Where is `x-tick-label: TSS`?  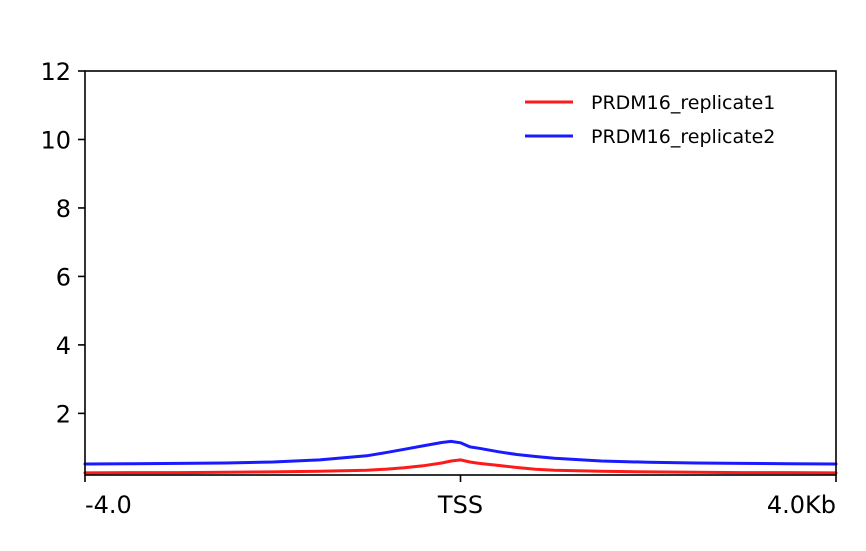
x-tick-label: TSS is located at coordinates (460, 505).